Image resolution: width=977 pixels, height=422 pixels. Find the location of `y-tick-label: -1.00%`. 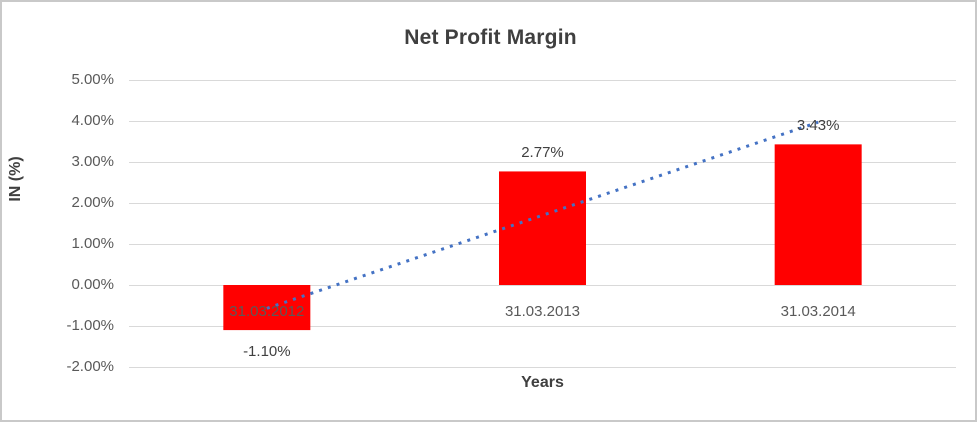

y-tick-label: -1.00% is located at coordinates (90, 325).